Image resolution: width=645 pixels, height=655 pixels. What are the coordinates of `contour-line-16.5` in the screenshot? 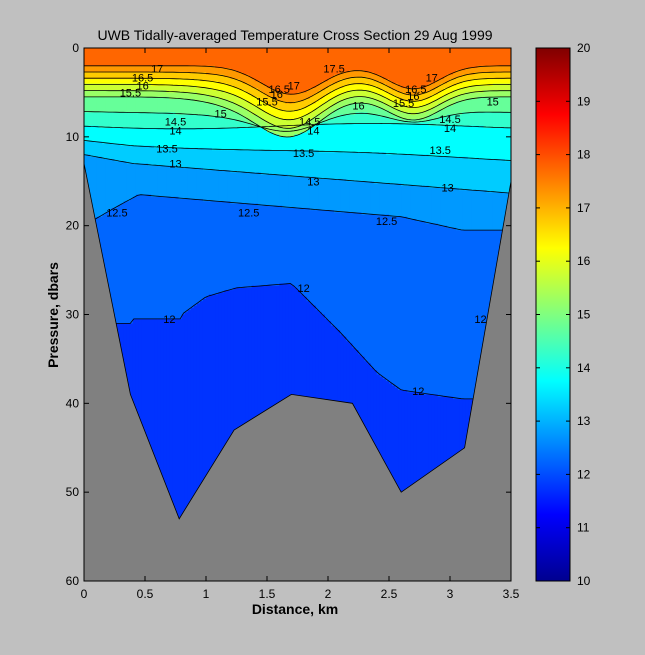 It's located at (297, 94).